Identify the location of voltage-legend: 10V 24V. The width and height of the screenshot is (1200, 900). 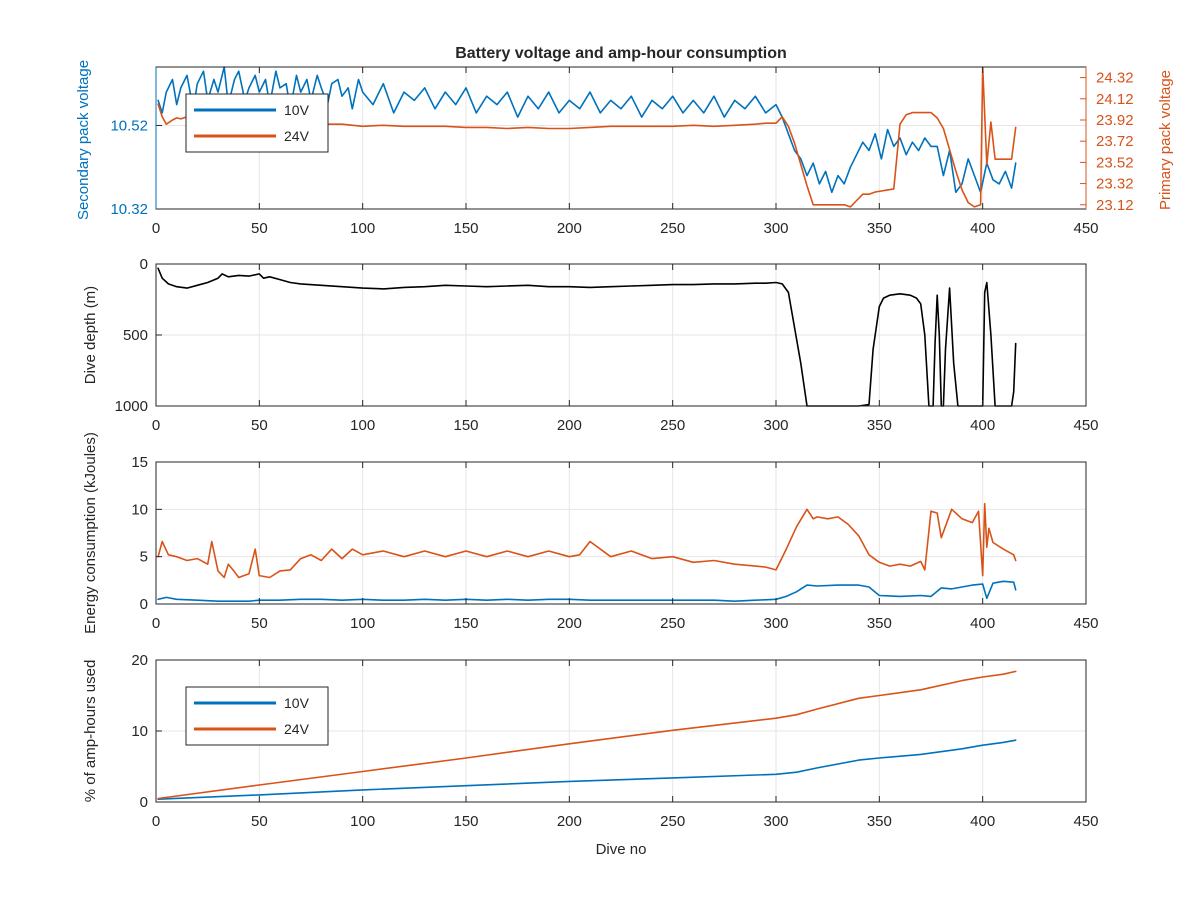
(257, 123).